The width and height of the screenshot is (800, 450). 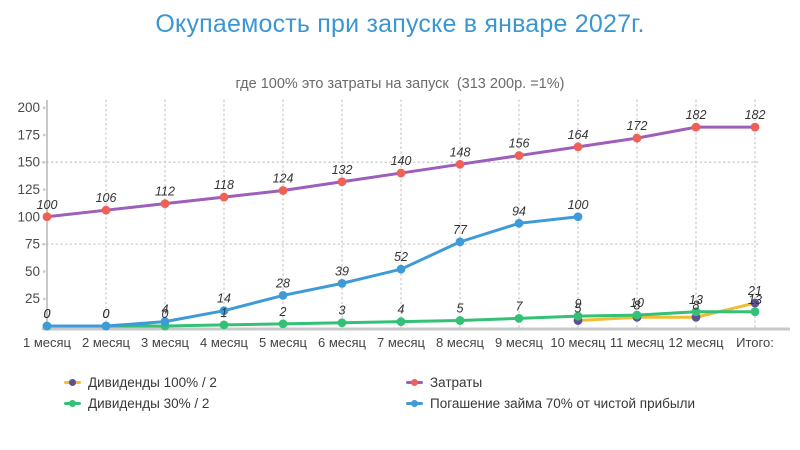 I want to click on series-line, so click(x=666, y=312).